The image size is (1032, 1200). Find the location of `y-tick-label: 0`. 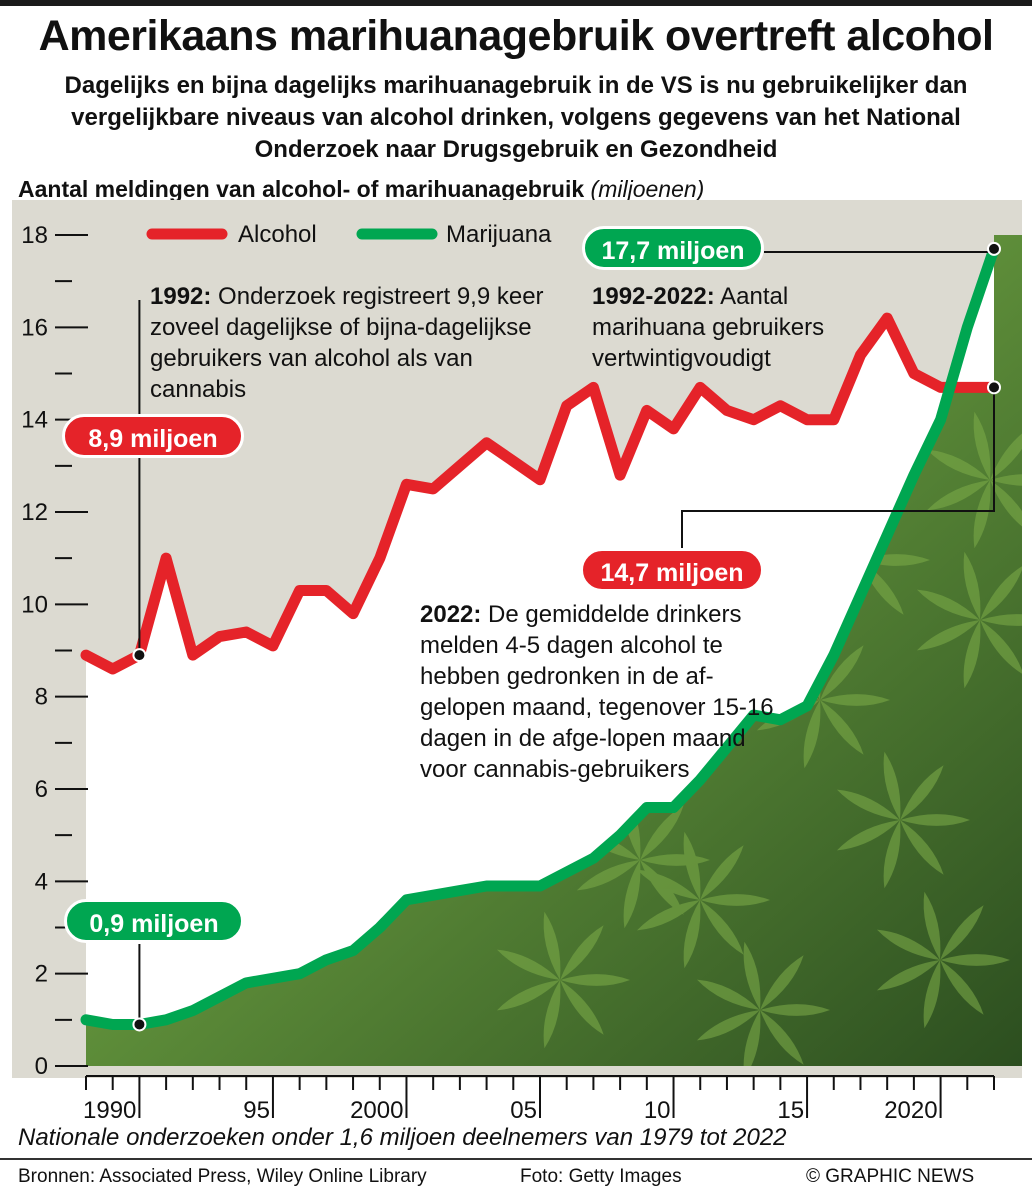

y-tick-label: 0 is located at coordinates (41, 1066).